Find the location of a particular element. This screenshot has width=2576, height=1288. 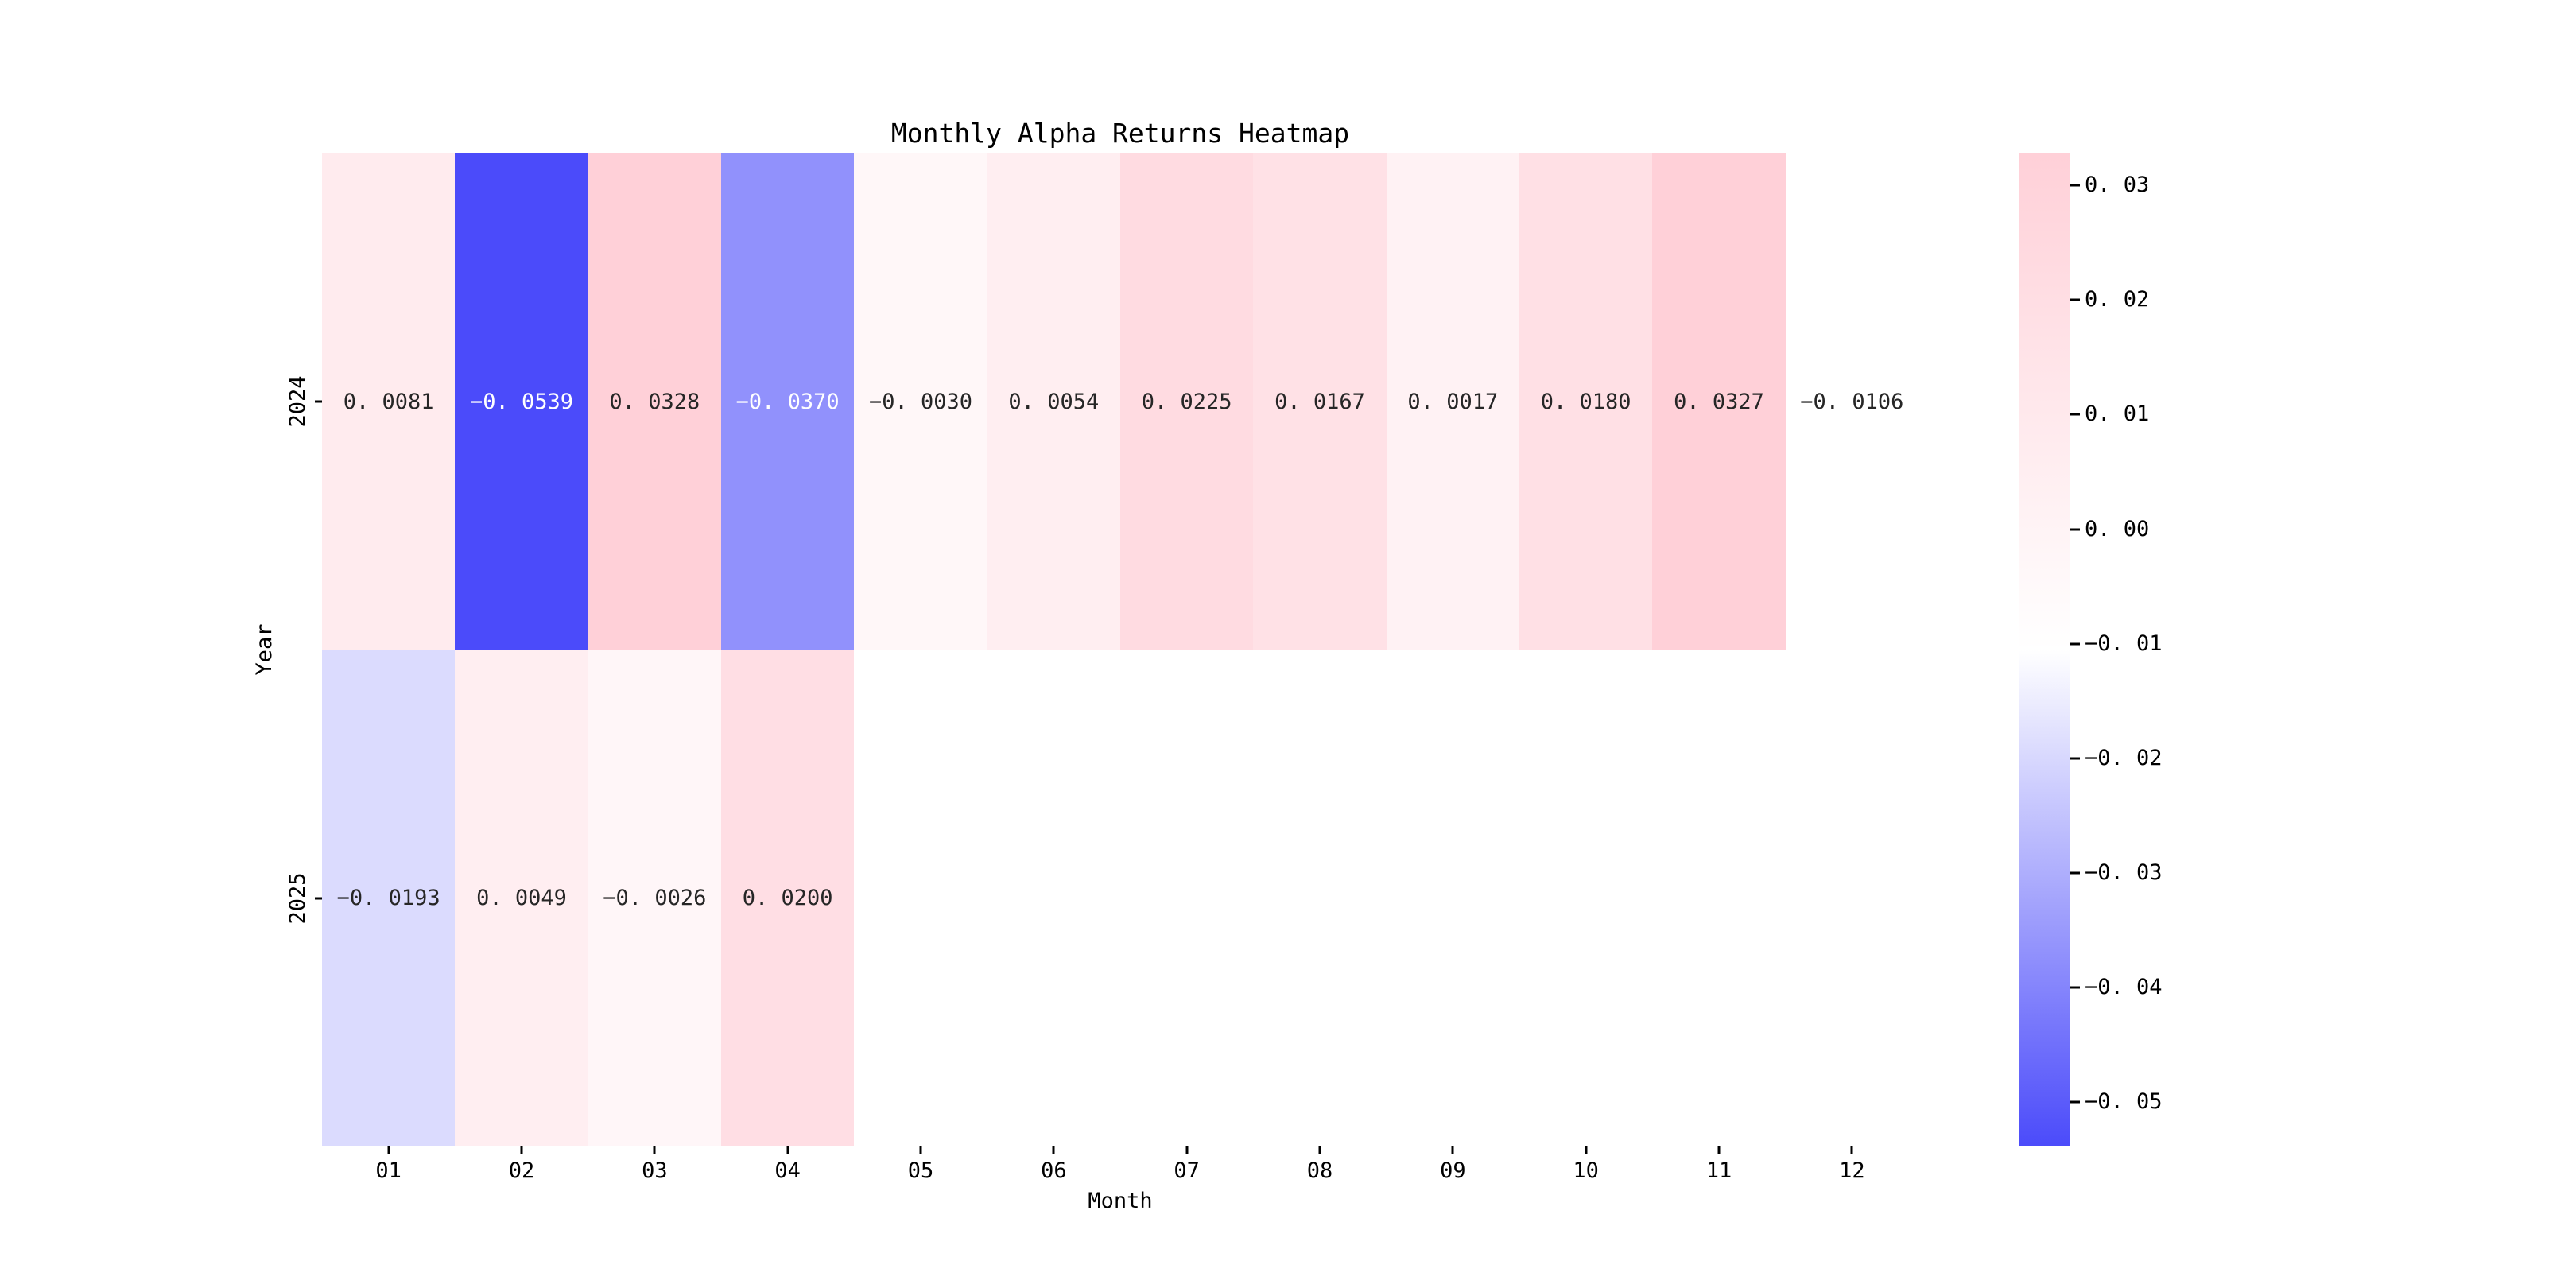

heatmap-cell: −0. 0030 is located at coordinates (921, 402).